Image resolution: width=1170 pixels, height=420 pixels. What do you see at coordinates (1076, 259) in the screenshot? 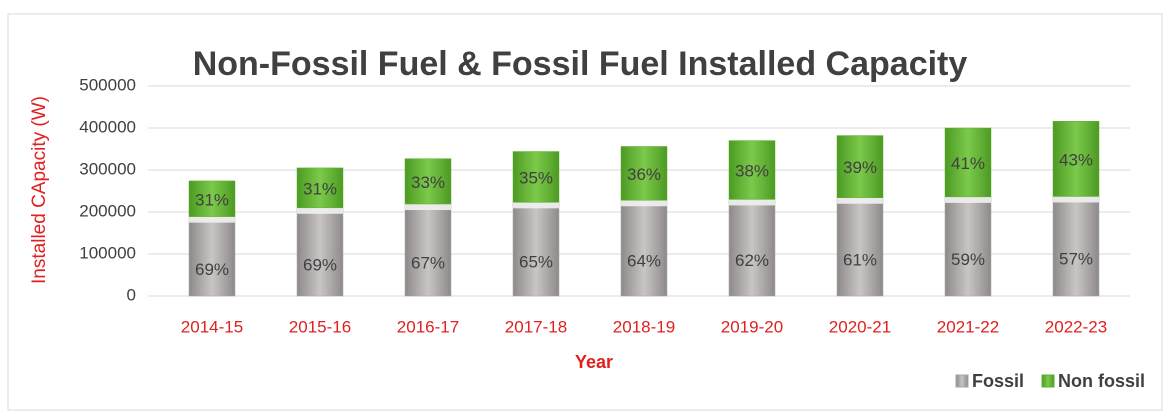
I see `data-label: 57%` at bounding box center [1076, 259].